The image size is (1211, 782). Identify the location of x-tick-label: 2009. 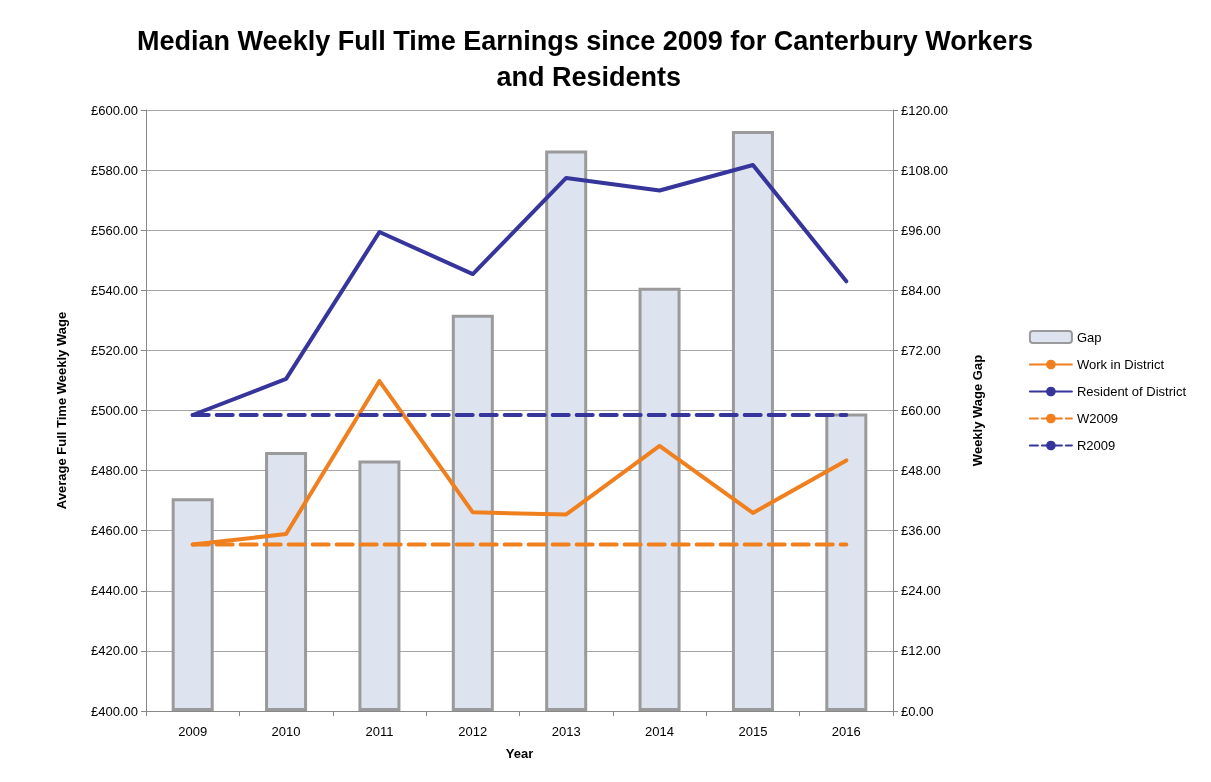
(193, 731).